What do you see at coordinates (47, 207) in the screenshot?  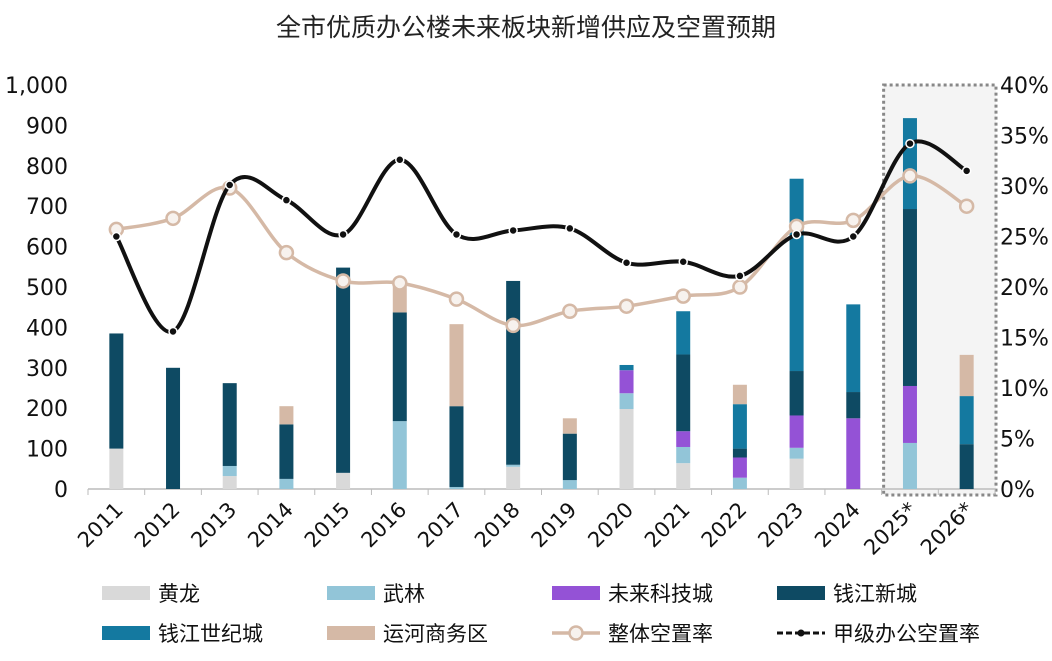 I see `y-left-tick-label: 700` at bounding box center [47, 207].